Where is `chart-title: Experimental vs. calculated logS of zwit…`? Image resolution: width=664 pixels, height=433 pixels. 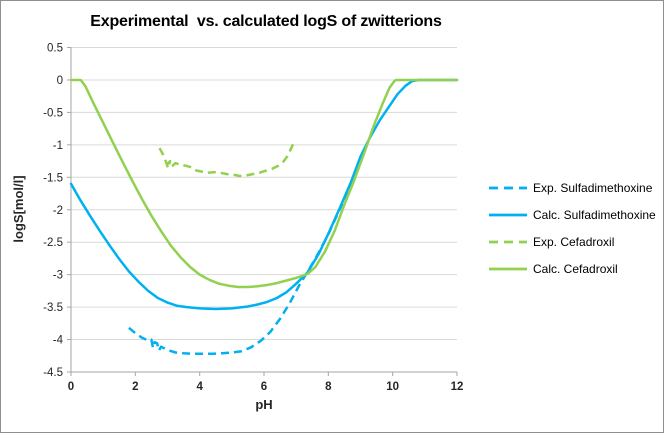
chart-title: Experimental vs. calculated logS of zwit… is located at coordinates (266, 21).